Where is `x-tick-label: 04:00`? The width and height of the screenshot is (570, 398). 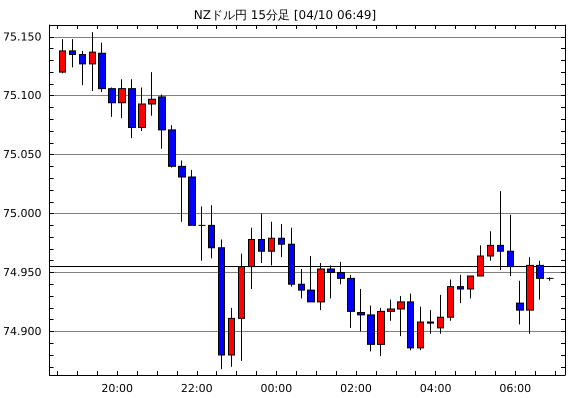
x-tick-label: 04:00 is located at coordinates (436, 388).